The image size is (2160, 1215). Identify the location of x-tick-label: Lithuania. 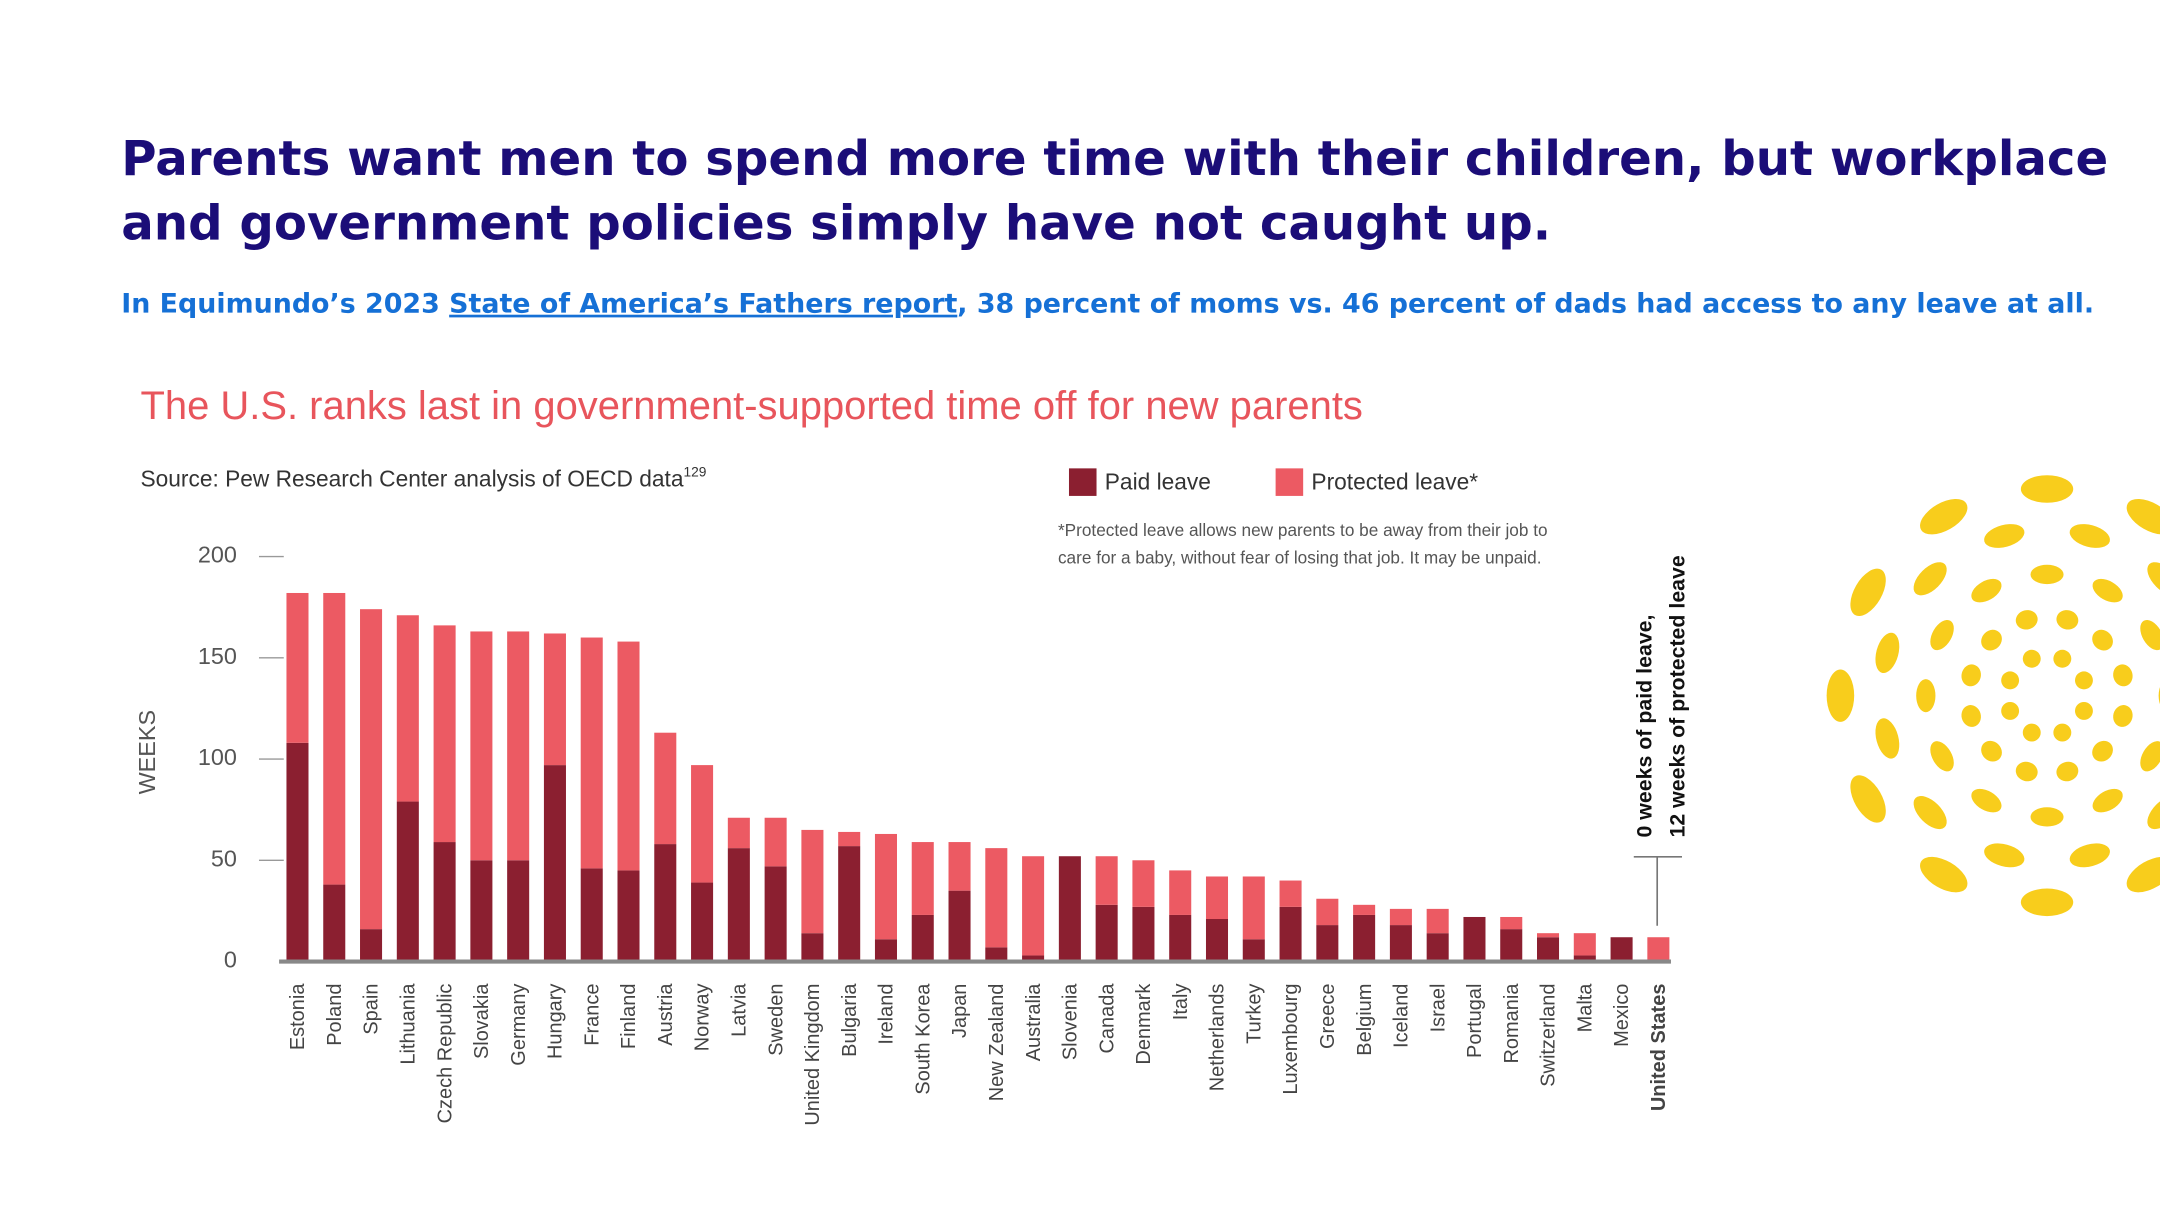
(408, 1024).